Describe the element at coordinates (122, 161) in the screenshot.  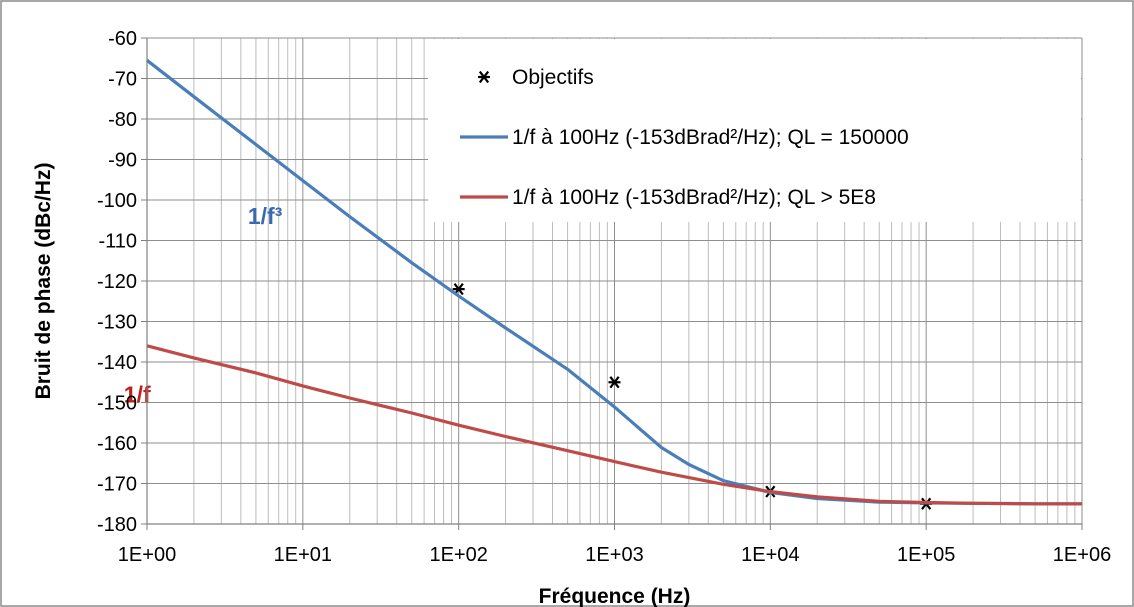
I see `y-tick-label: -90` at that location.